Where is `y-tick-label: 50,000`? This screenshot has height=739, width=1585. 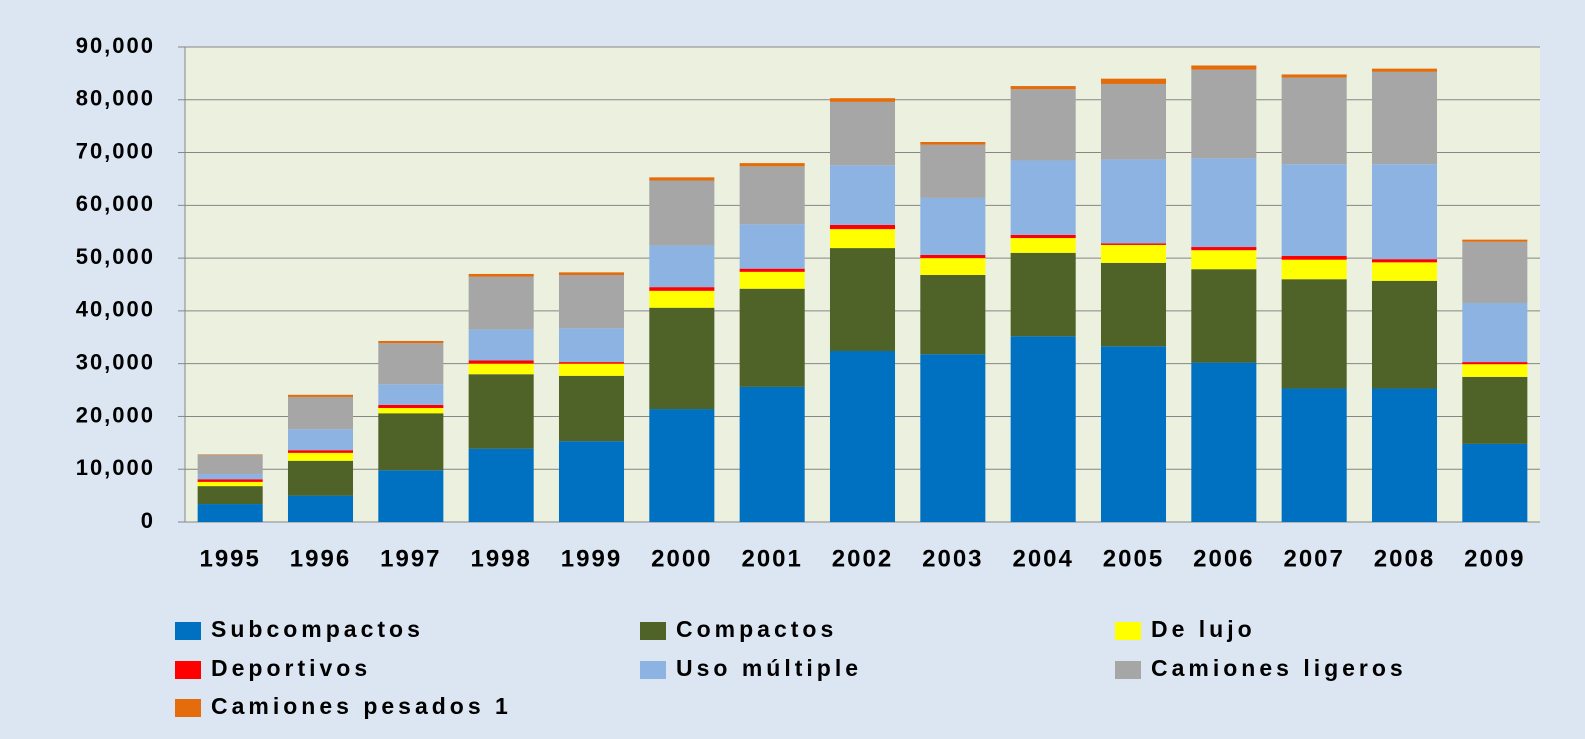
y-tick-label: 50,000 is located at coordinates (115, 256).